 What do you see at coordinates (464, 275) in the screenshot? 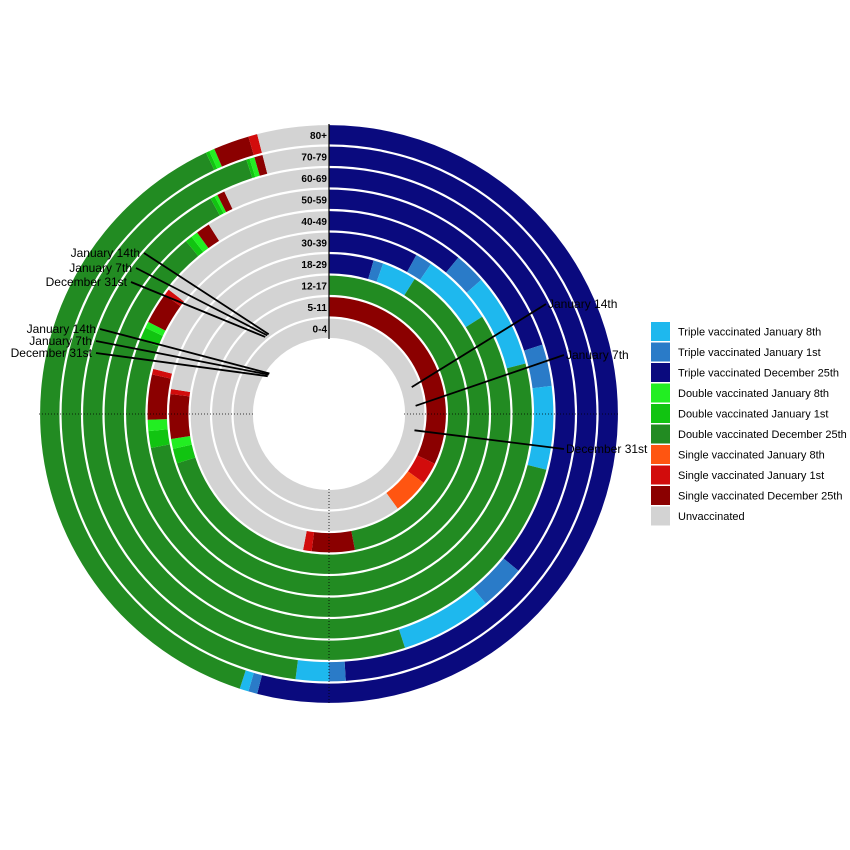
I see `ring-segment-40-49-triple_jan1` at bounding box center [464, 275].